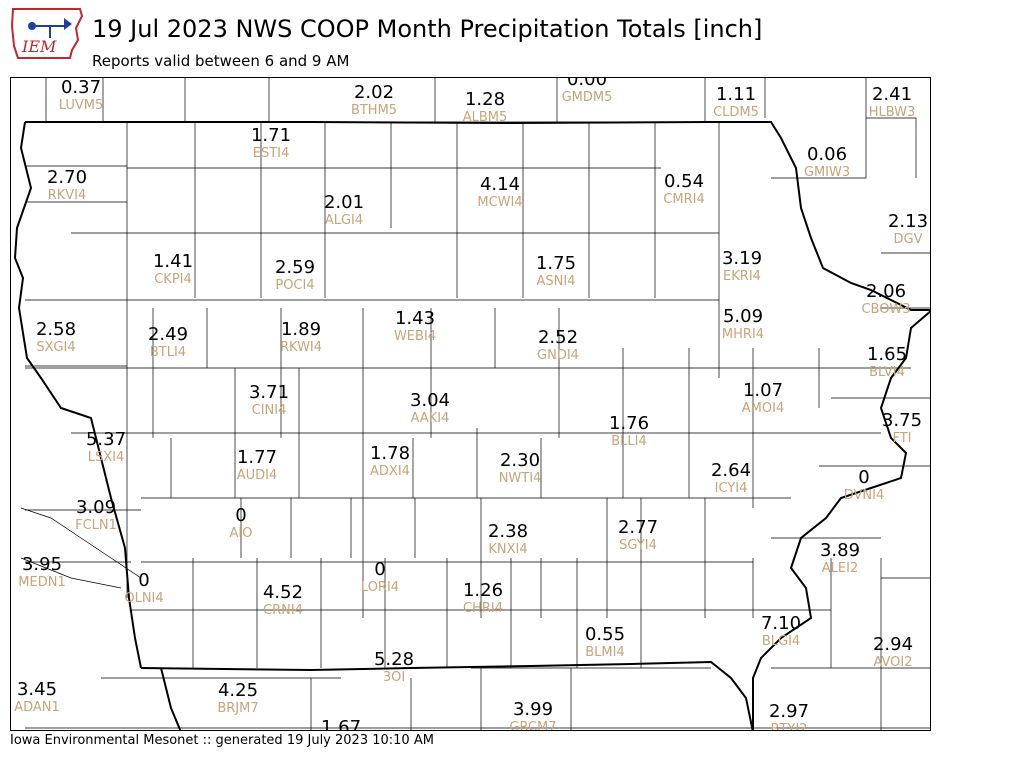 This screenshot has width=1024, height=768. Describe the element at coordinates (485, 117) in the screenshot. I see `station-id: ALBM5` at that location.